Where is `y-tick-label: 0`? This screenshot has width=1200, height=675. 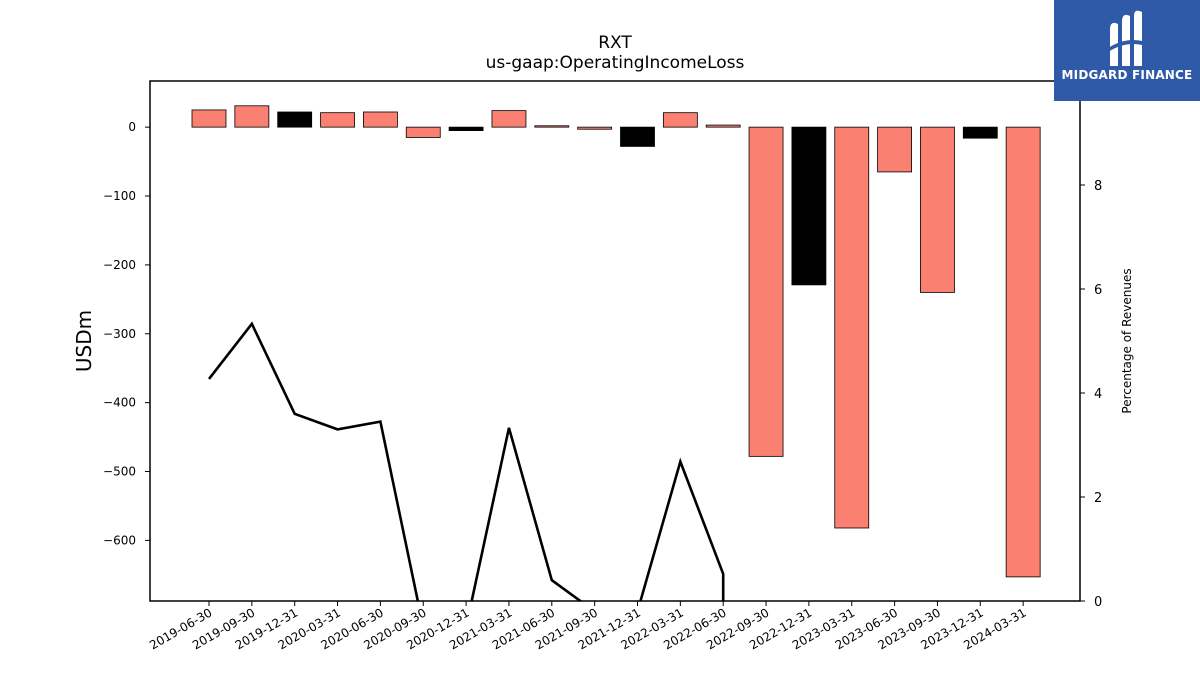 y-tick-label: 0 is located at coordinates (132, 127).